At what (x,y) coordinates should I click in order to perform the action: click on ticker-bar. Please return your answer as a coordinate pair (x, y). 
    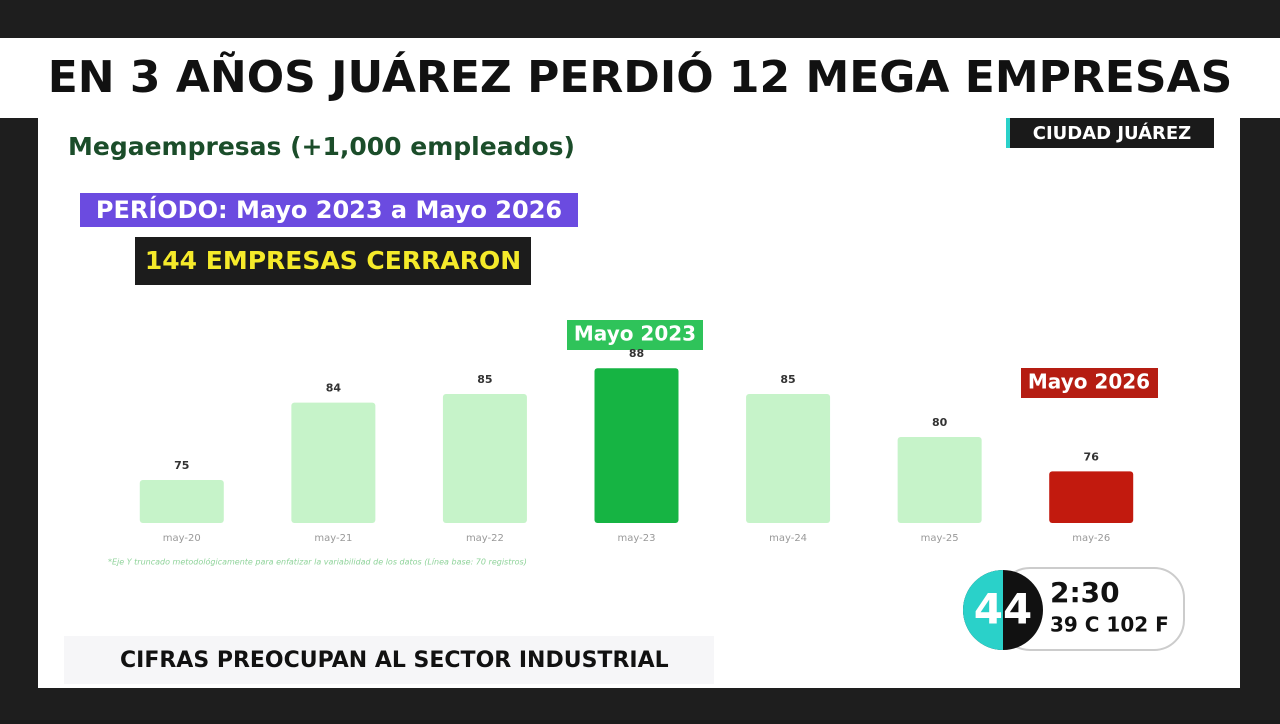
    Looking at the image, I should click on (389, 660).